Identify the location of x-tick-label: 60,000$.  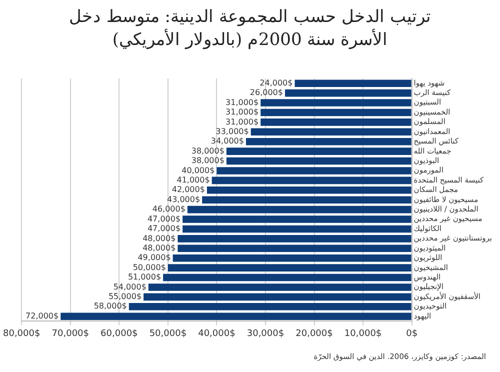
(119, 333).